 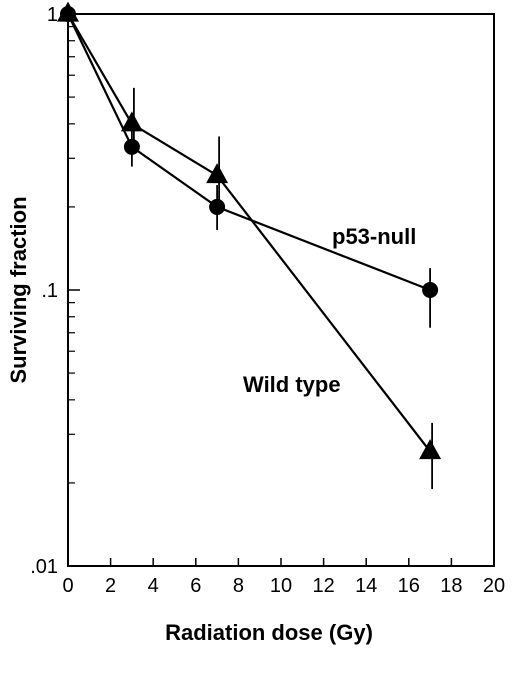 What do you see at coordinates (153, 586) in the screenshot?
I see `x-tick-label: 4` at bounding box center [153, 586].